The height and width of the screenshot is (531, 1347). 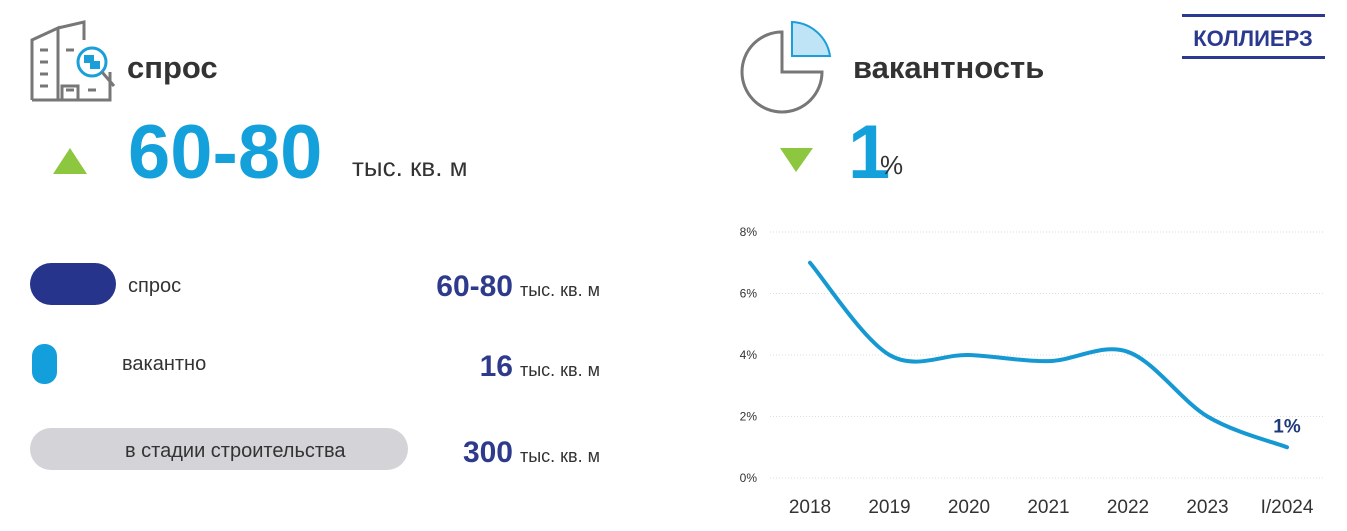 I want to click on y-tick-label: 4%, so click(x=749, y=355).